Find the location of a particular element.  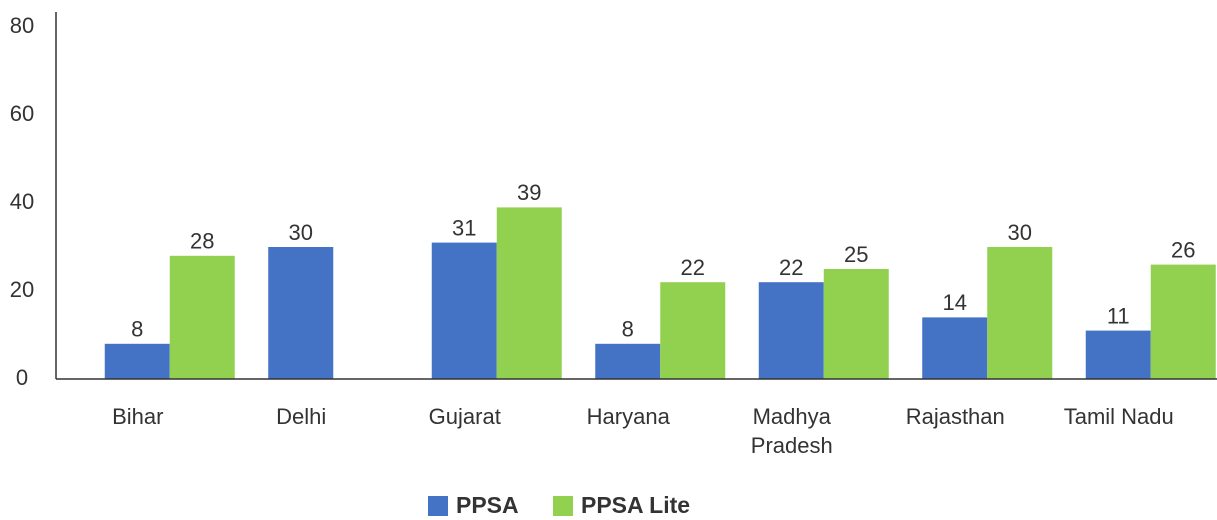

value-label: 39 is located at coordinates (529, 192).